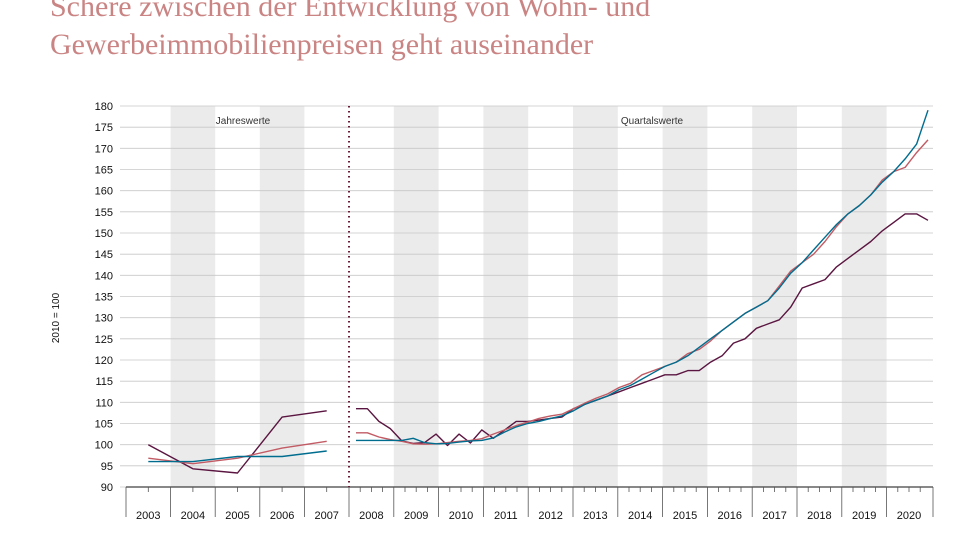  I want to click on x-tick-label: 2007, so click(326, 516).